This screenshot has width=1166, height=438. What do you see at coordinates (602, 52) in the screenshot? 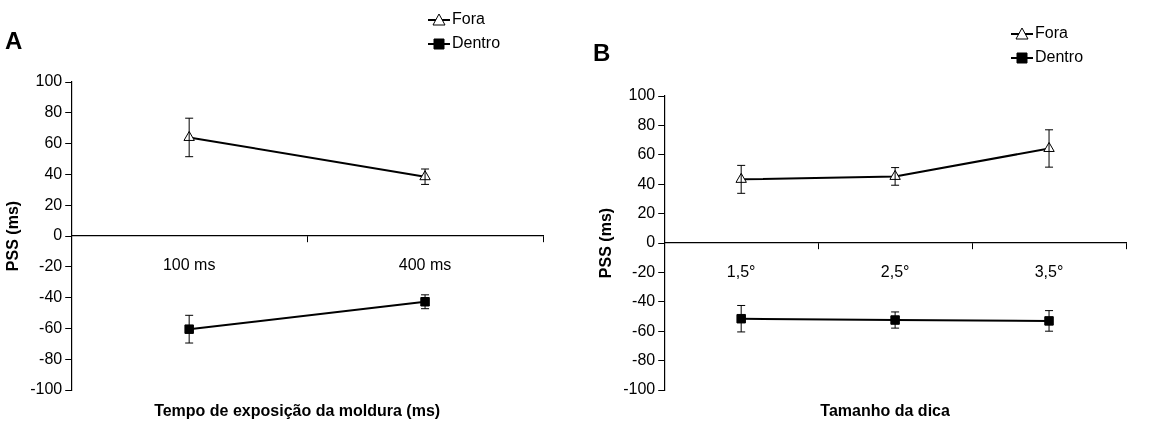
I see `chart-title: B` at bounding box center [602, 52].